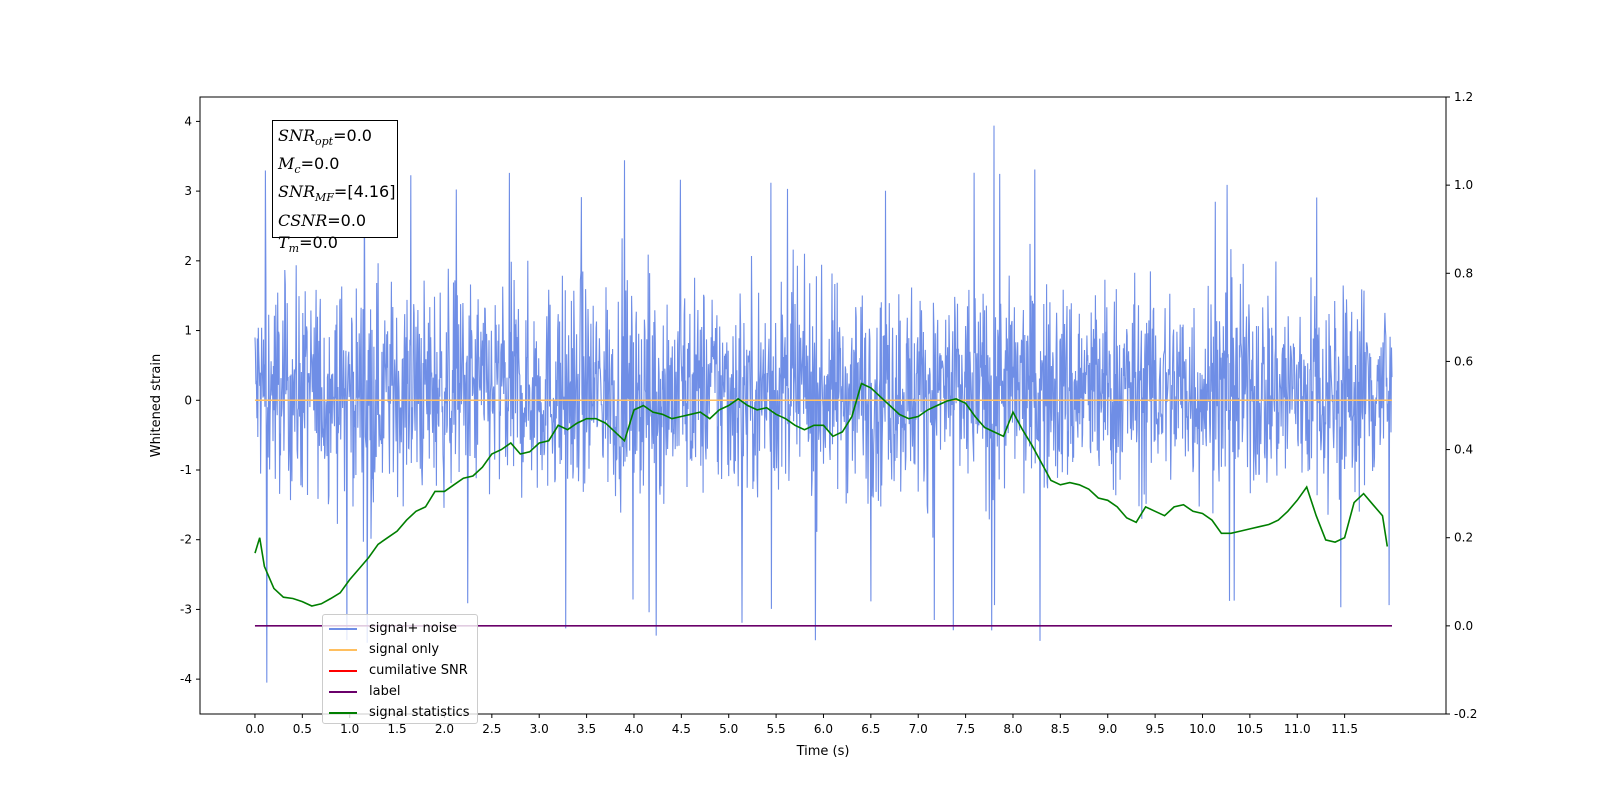 The height and width of the screenshot is (800, 1600). I want to click on stat-line: SNRopt=0.0, so click(335, 139).